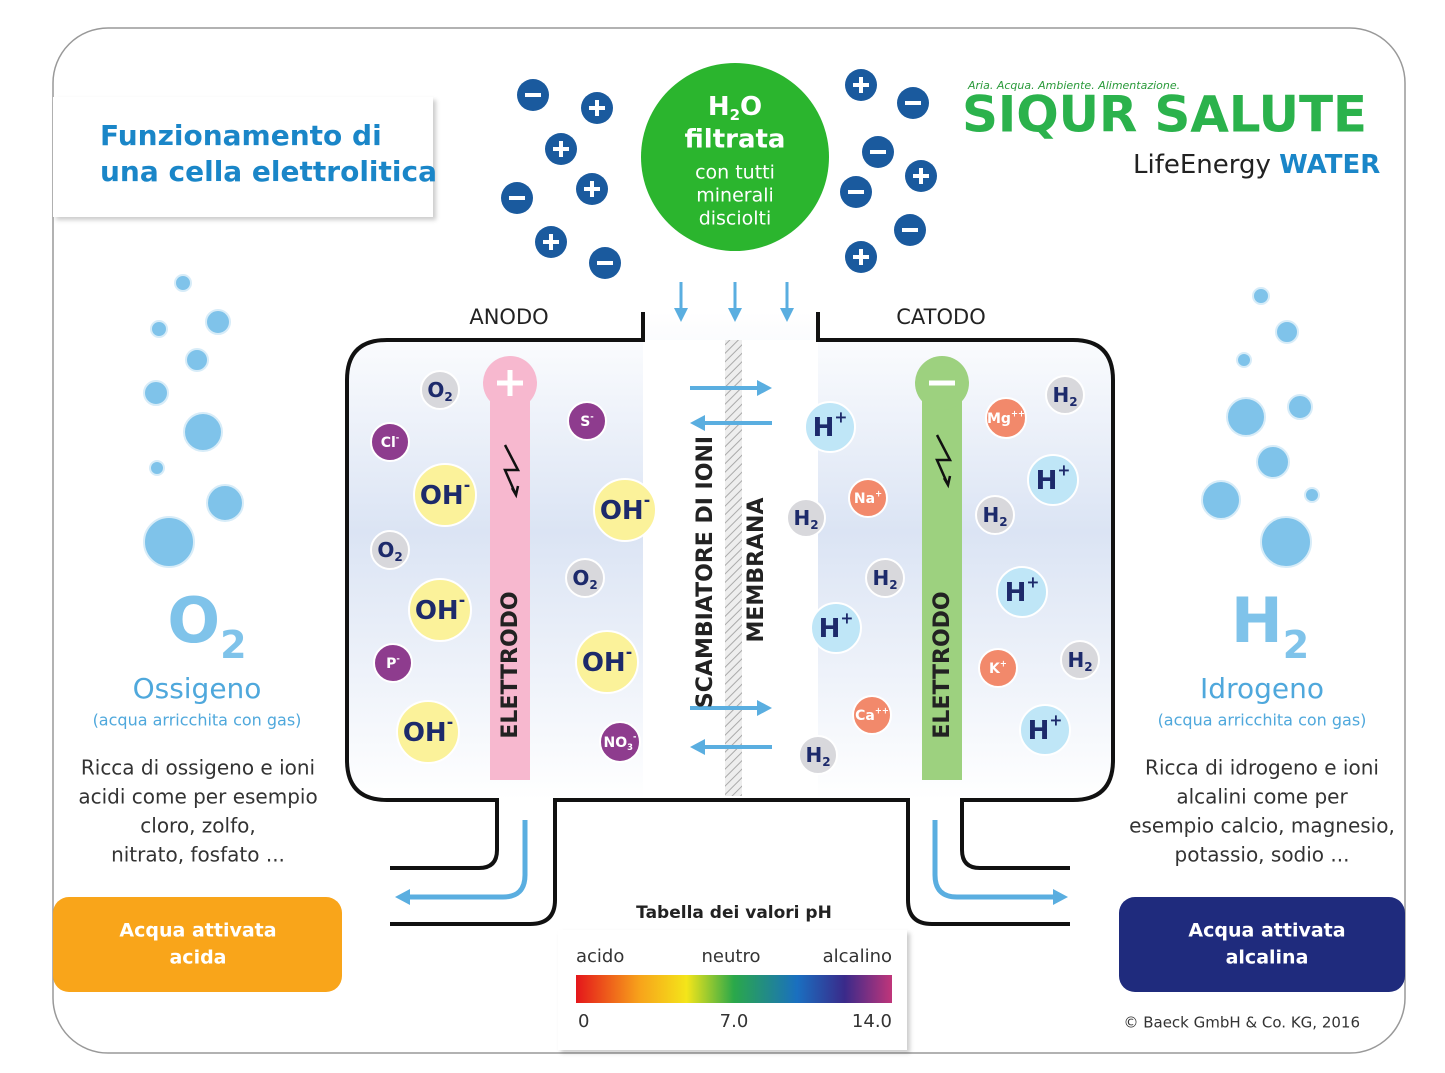  I want to click on ion-label: K+, so click(998, 667).